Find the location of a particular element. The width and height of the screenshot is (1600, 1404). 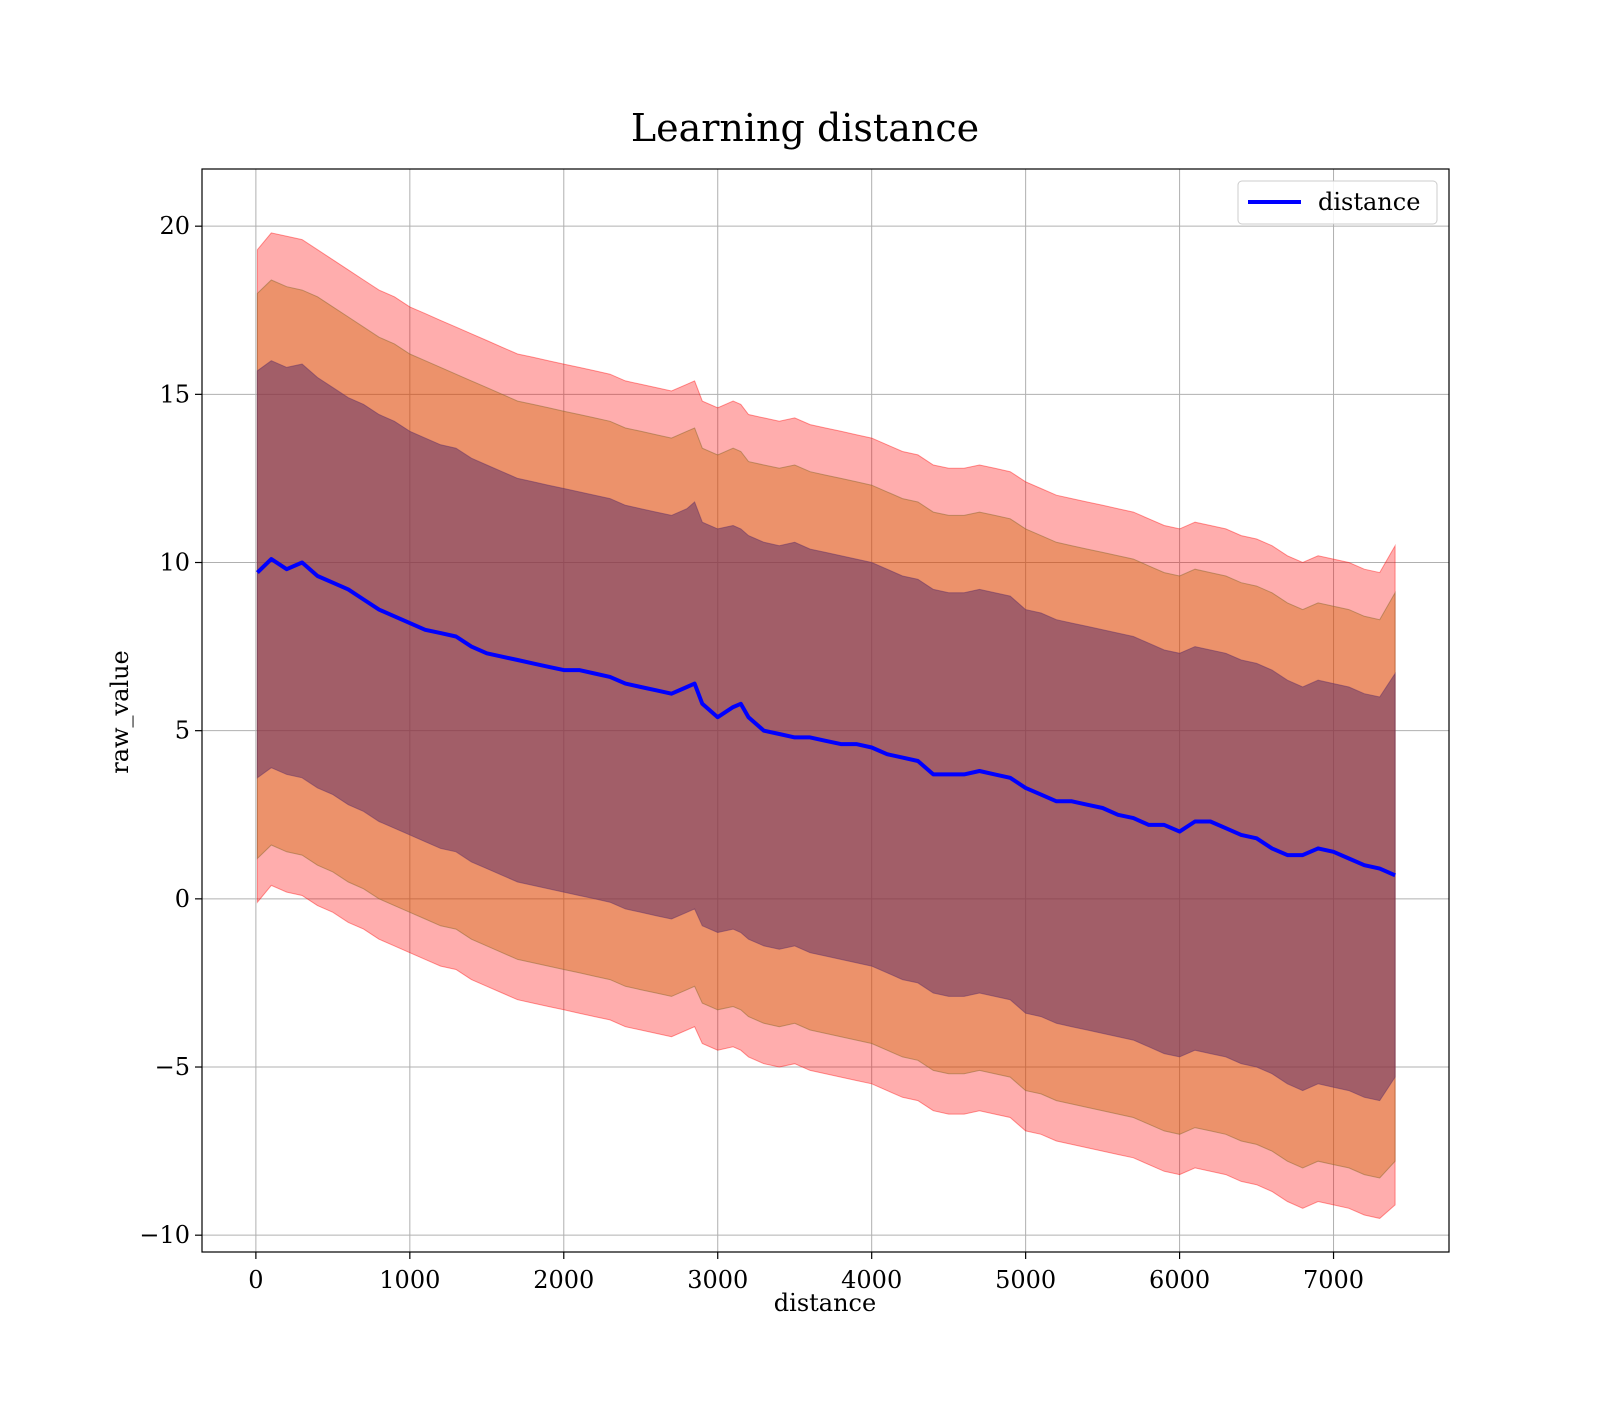

chart-title: Learning distance is located at coordinates (805, 128).